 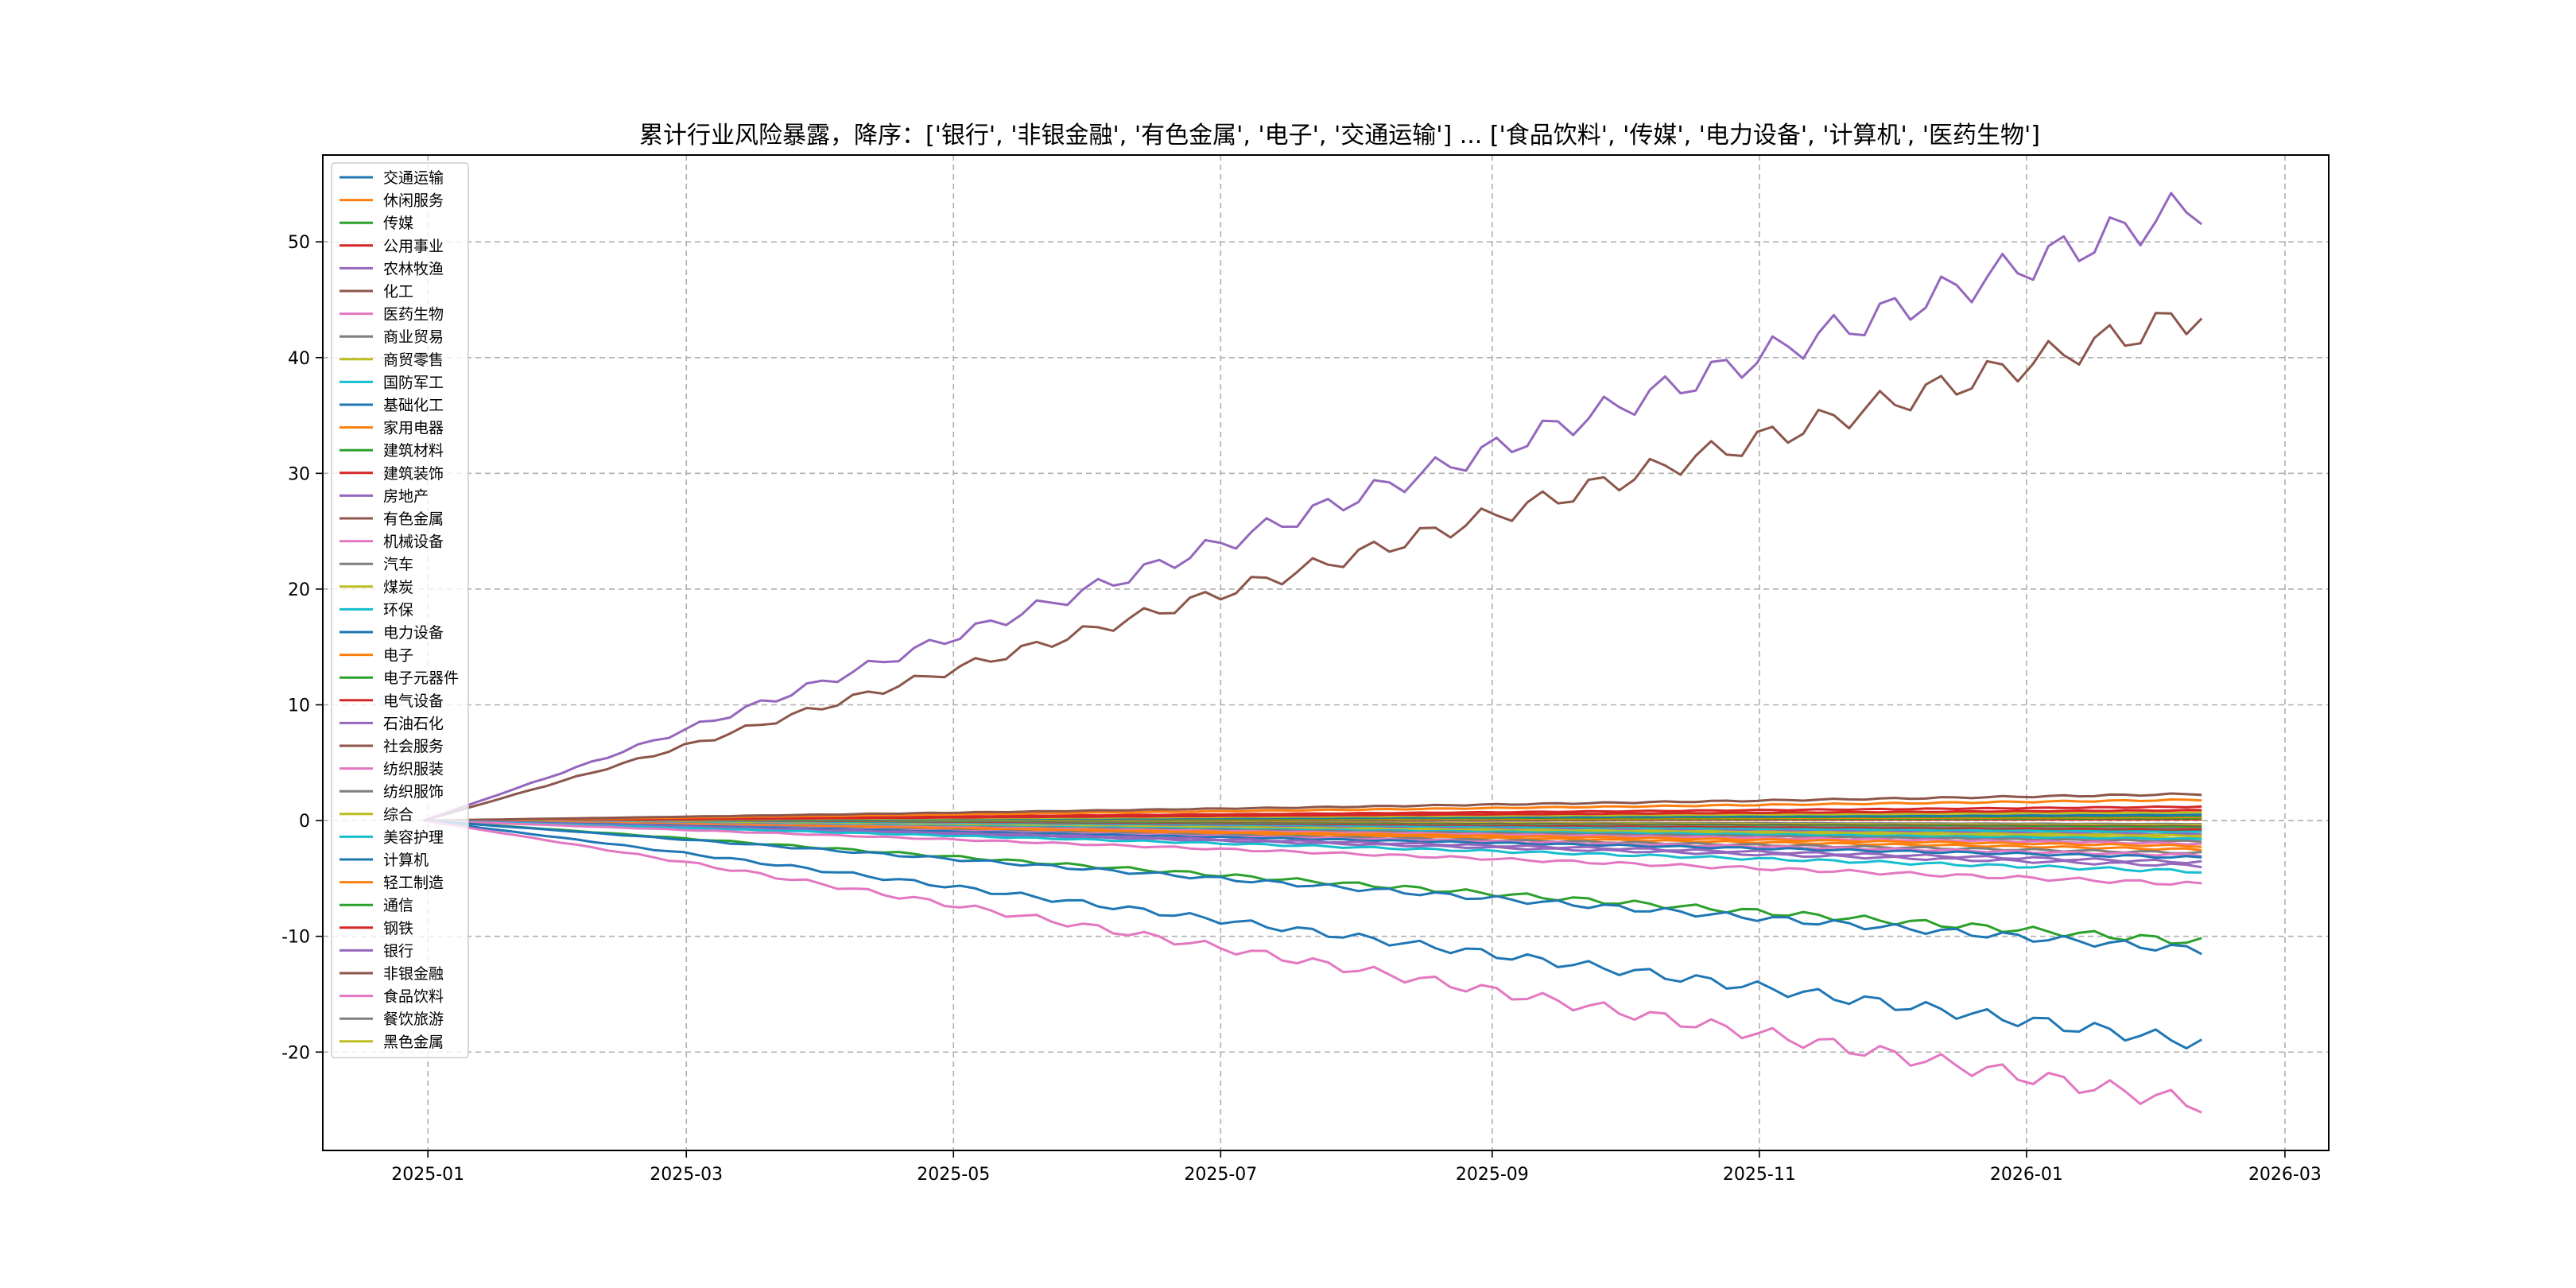 What do you see at coordinates (414, 315) in the screenshot?
I see `legend-label: 医药生物` at bounding box center [414, 315].